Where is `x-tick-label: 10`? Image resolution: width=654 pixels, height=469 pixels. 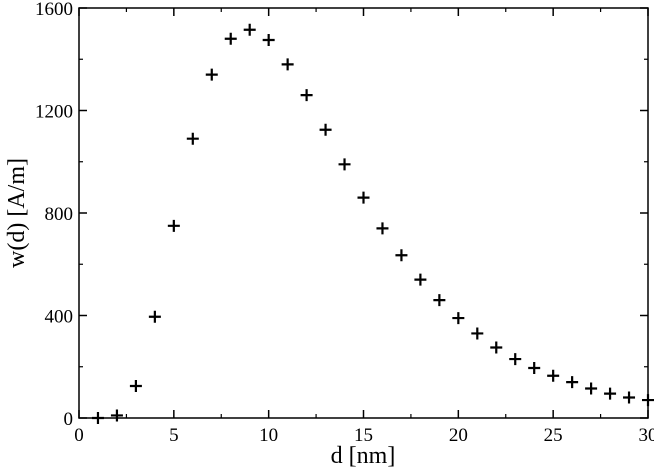
x-tick-label: 10 is located at coordinates (268, 435).